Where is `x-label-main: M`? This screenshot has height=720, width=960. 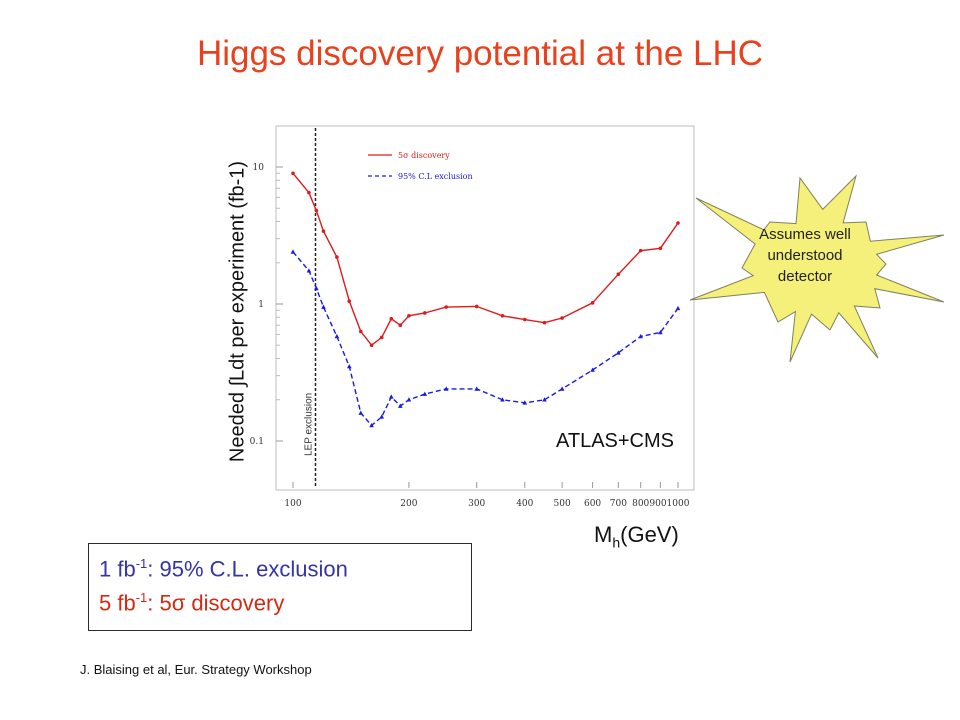 x-label-main: M is located at coordinates (603, 534).